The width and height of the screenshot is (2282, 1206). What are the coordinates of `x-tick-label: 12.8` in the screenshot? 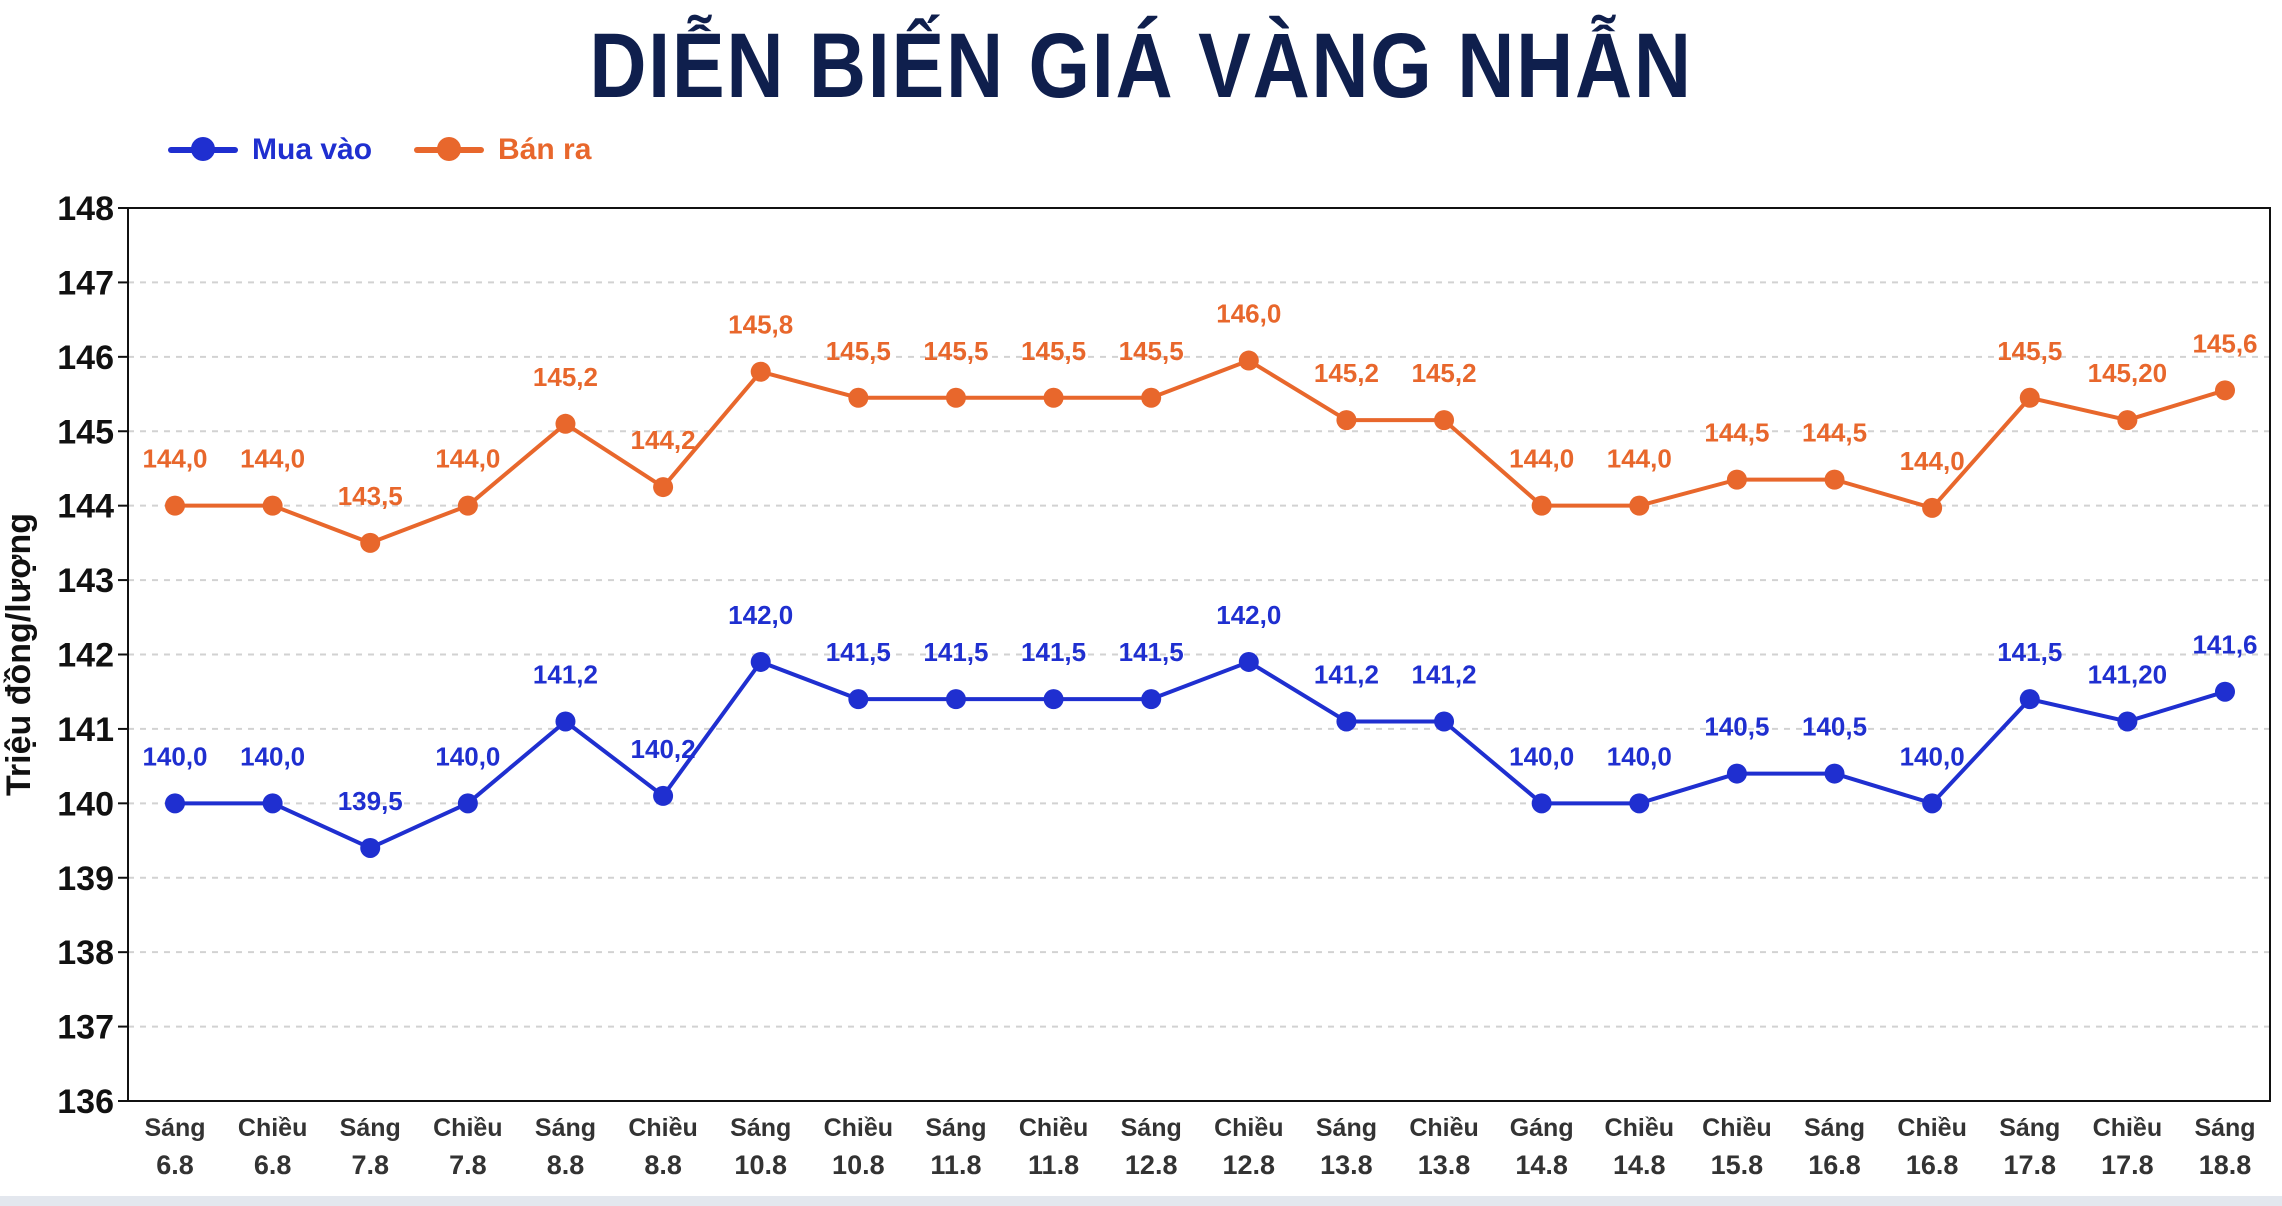 It's located at (1249, 1165).